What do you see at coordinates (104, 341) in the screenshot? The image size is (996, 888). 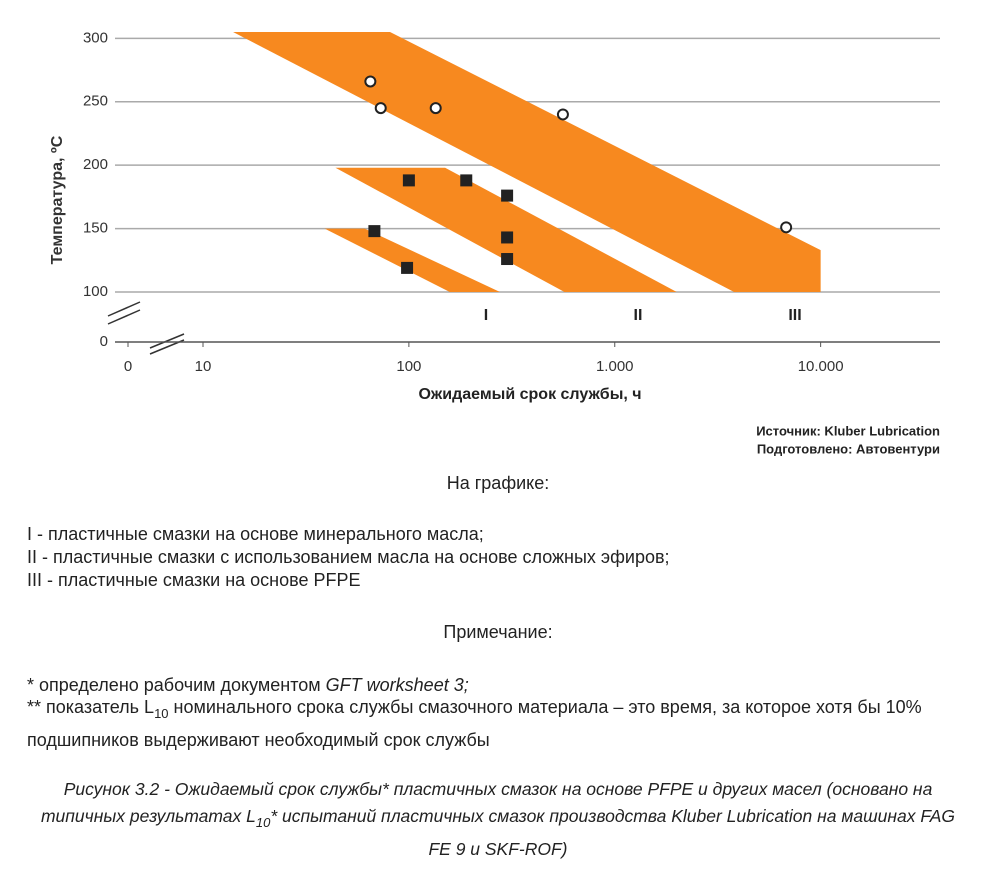 I see `y-tick-label: 0` at bounding box center [104, 341].